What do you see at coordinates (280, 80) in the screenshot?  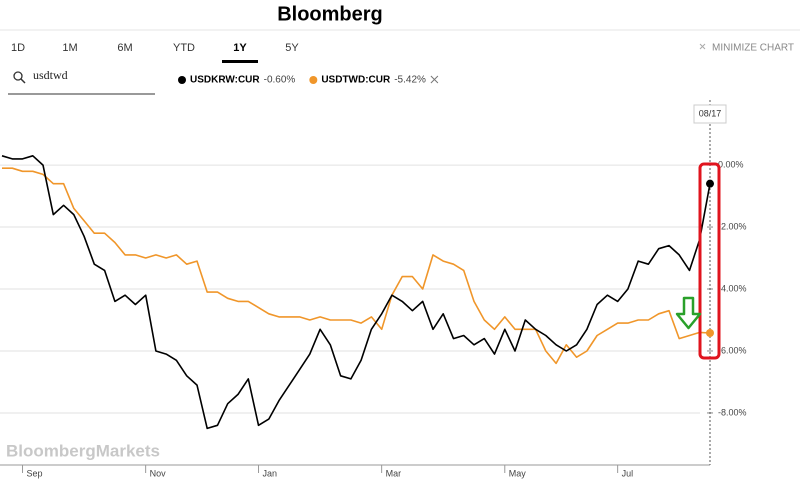 I see `legend-change: -0.60%` at bounding box center [280, 80].